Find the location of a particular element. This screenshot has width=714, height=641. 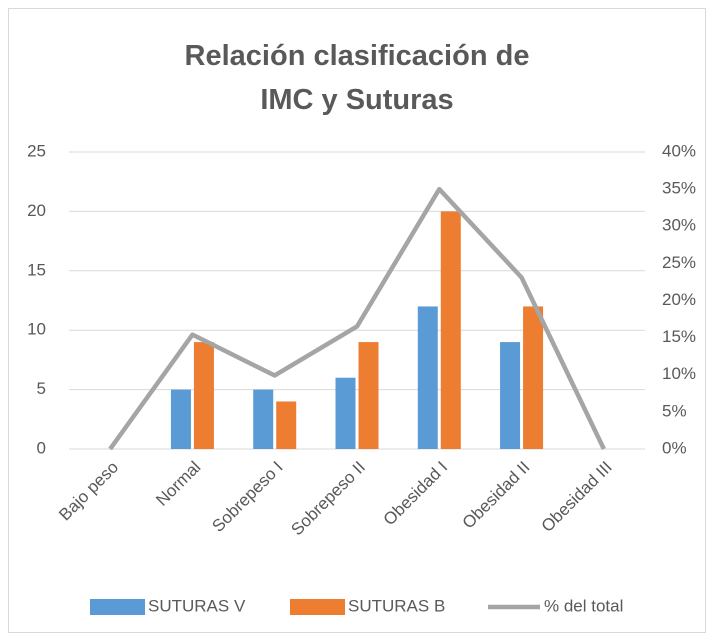

y-tick-label: 15 is located at coordinates (36, 269).